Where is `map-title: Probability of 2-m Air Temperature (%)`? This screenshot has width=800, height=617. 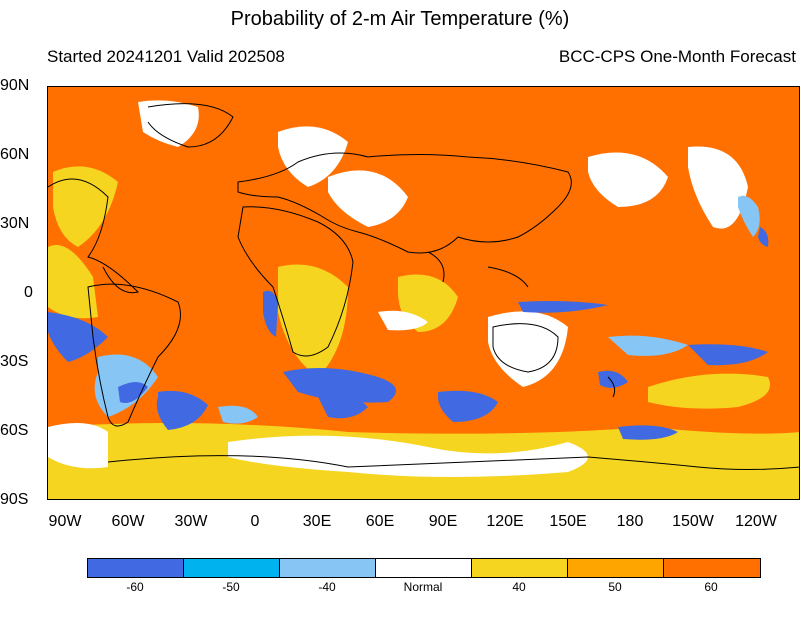 map-title: Probability of 2-m Air Temperature (%) is located at coordinates (400, 19).